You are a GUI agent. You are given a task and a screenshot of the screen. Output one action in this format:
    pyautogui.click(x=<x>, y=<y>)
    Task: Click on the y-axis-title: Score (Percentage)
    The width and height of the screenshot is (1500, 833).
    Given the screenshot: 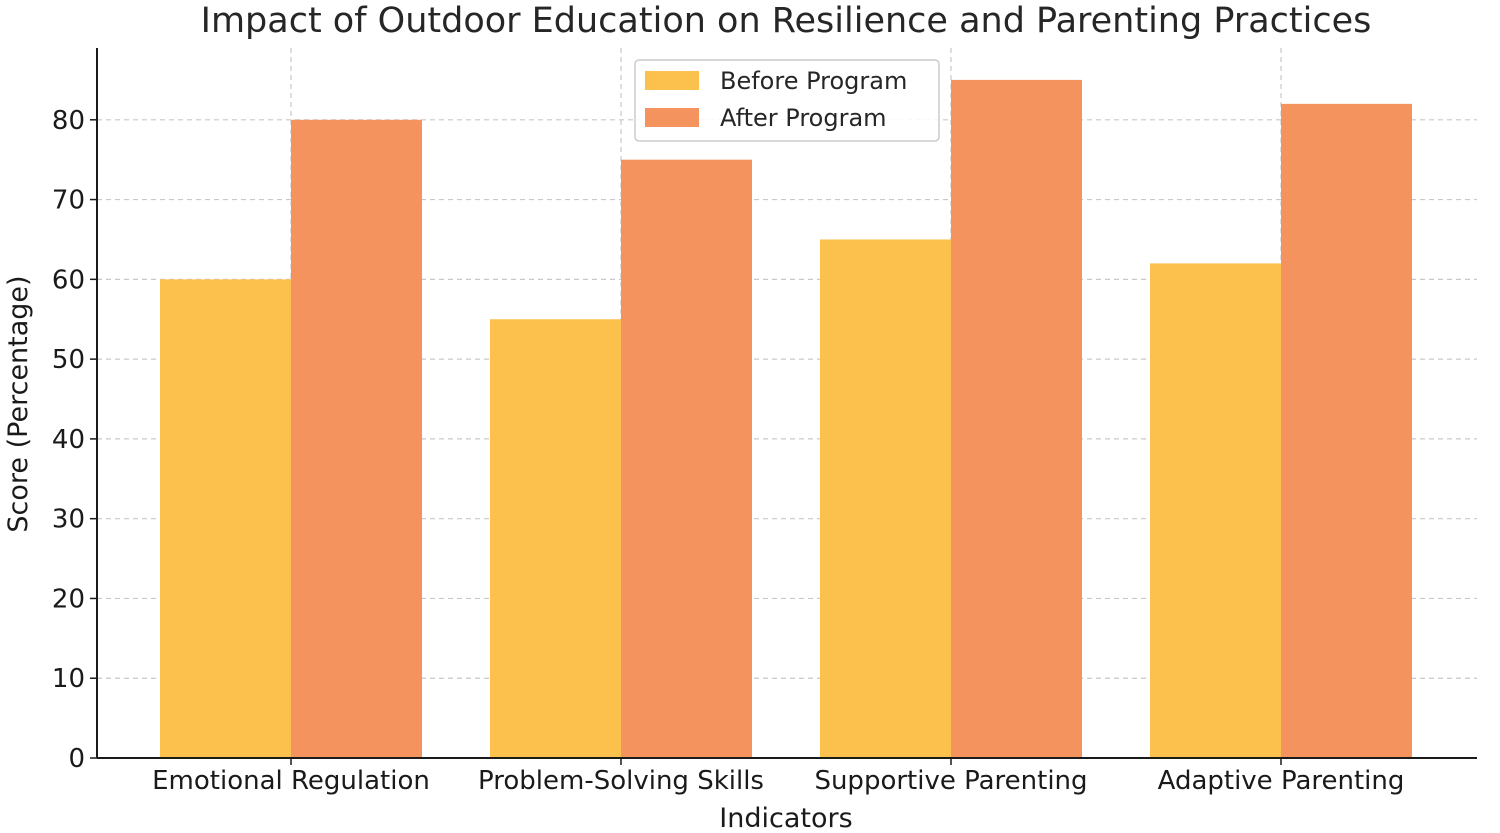 What is the action you would take?
    pyautogui.click(x=18, y=403)
    